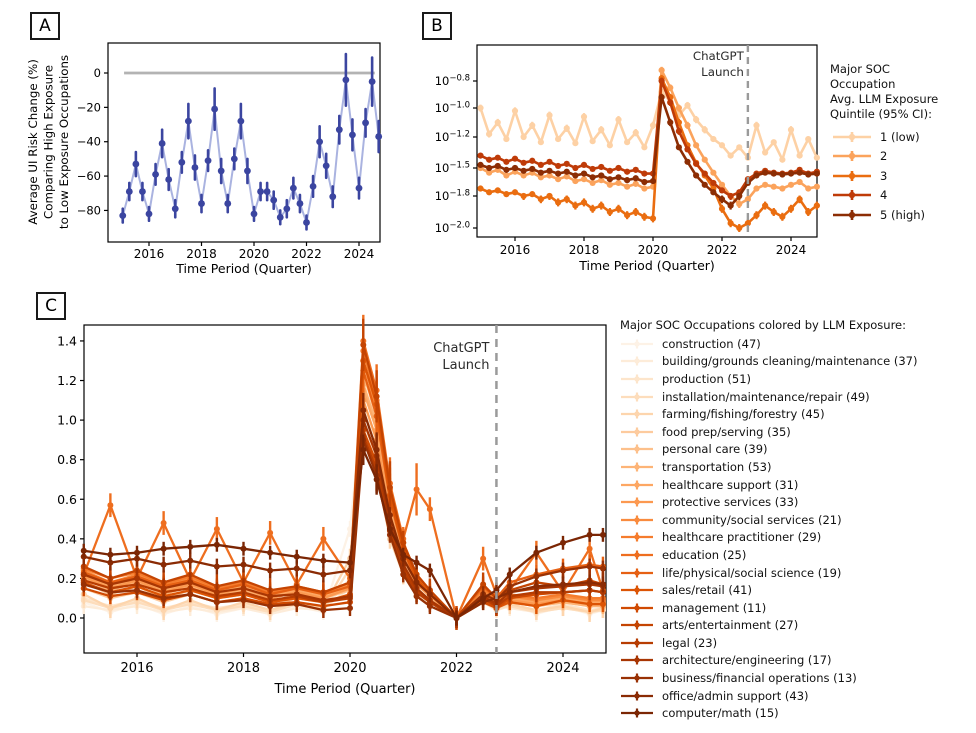 Image resolution: width=976 pixels, height=733 pixels. What do you see at coordinates (796, 432) in the screenshot?
I see `legend-item-occupation: food prep/serving (35)` at bounding box center [796, 432].